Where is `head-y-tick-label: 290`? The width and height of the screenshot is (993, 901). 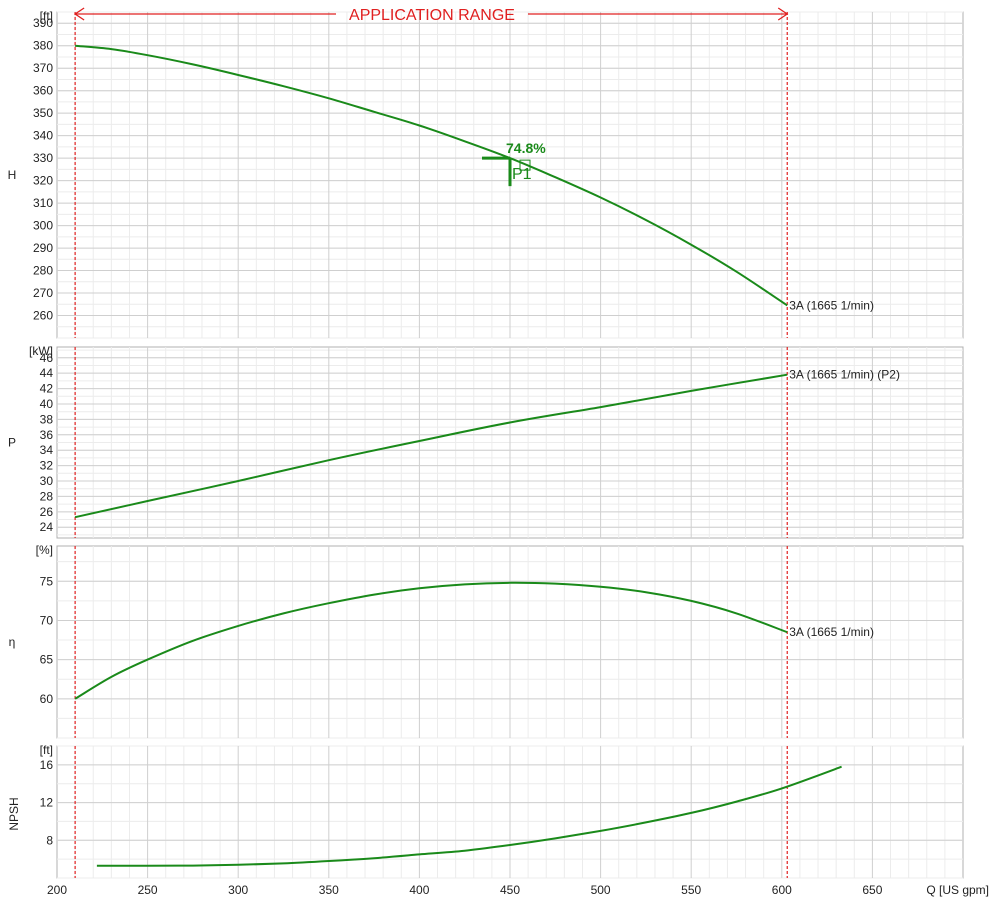 head-y-tick-label: 290 is located at coordinates (43, 248).